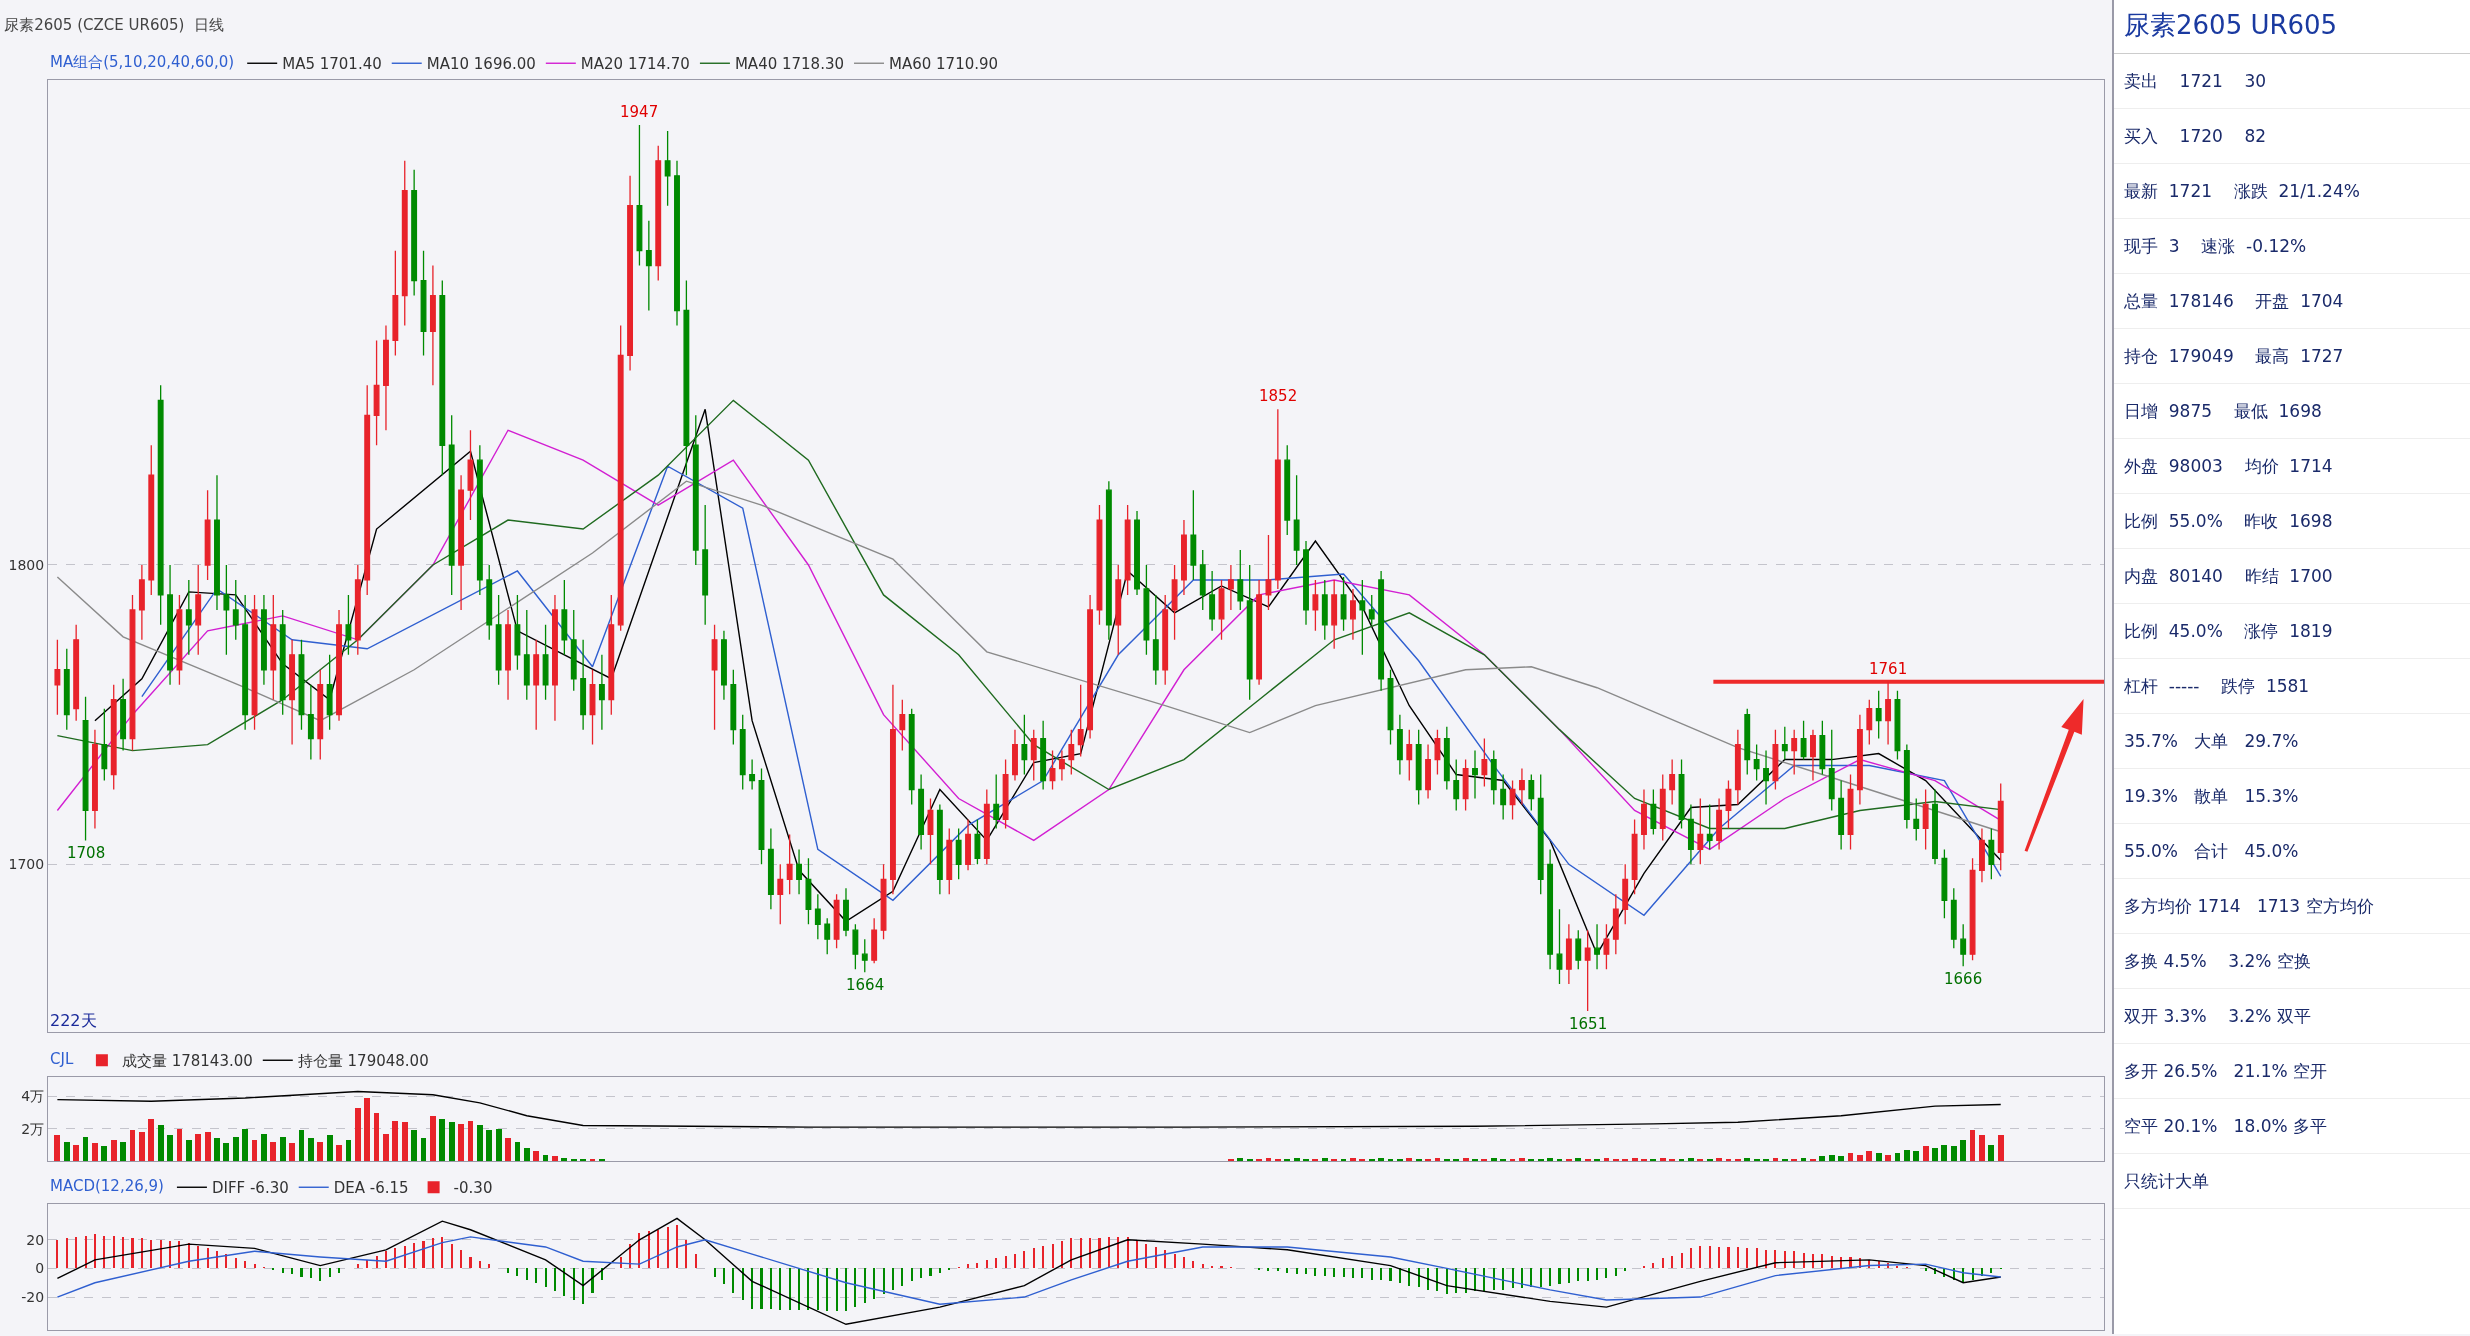  Describe the element at coordinates (2292, 27) in the screenshot. I see `text: 尿素2605 UR605` at that location.